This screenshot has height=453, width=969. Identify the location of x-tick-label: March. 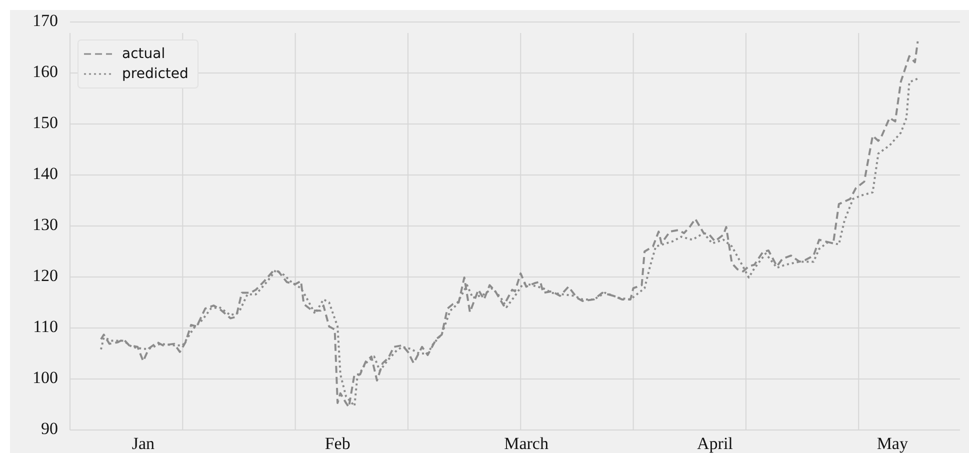
(526, 443).